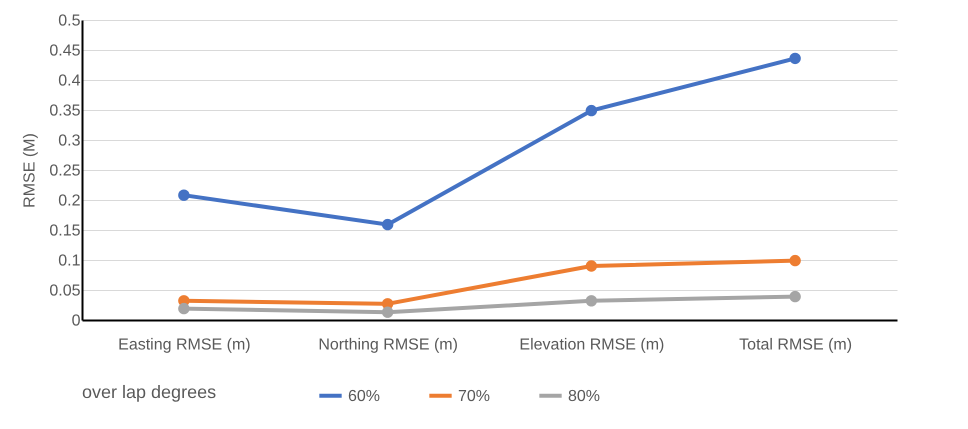  I want to click on y-tick-label: 0.3, so click(69, 141).